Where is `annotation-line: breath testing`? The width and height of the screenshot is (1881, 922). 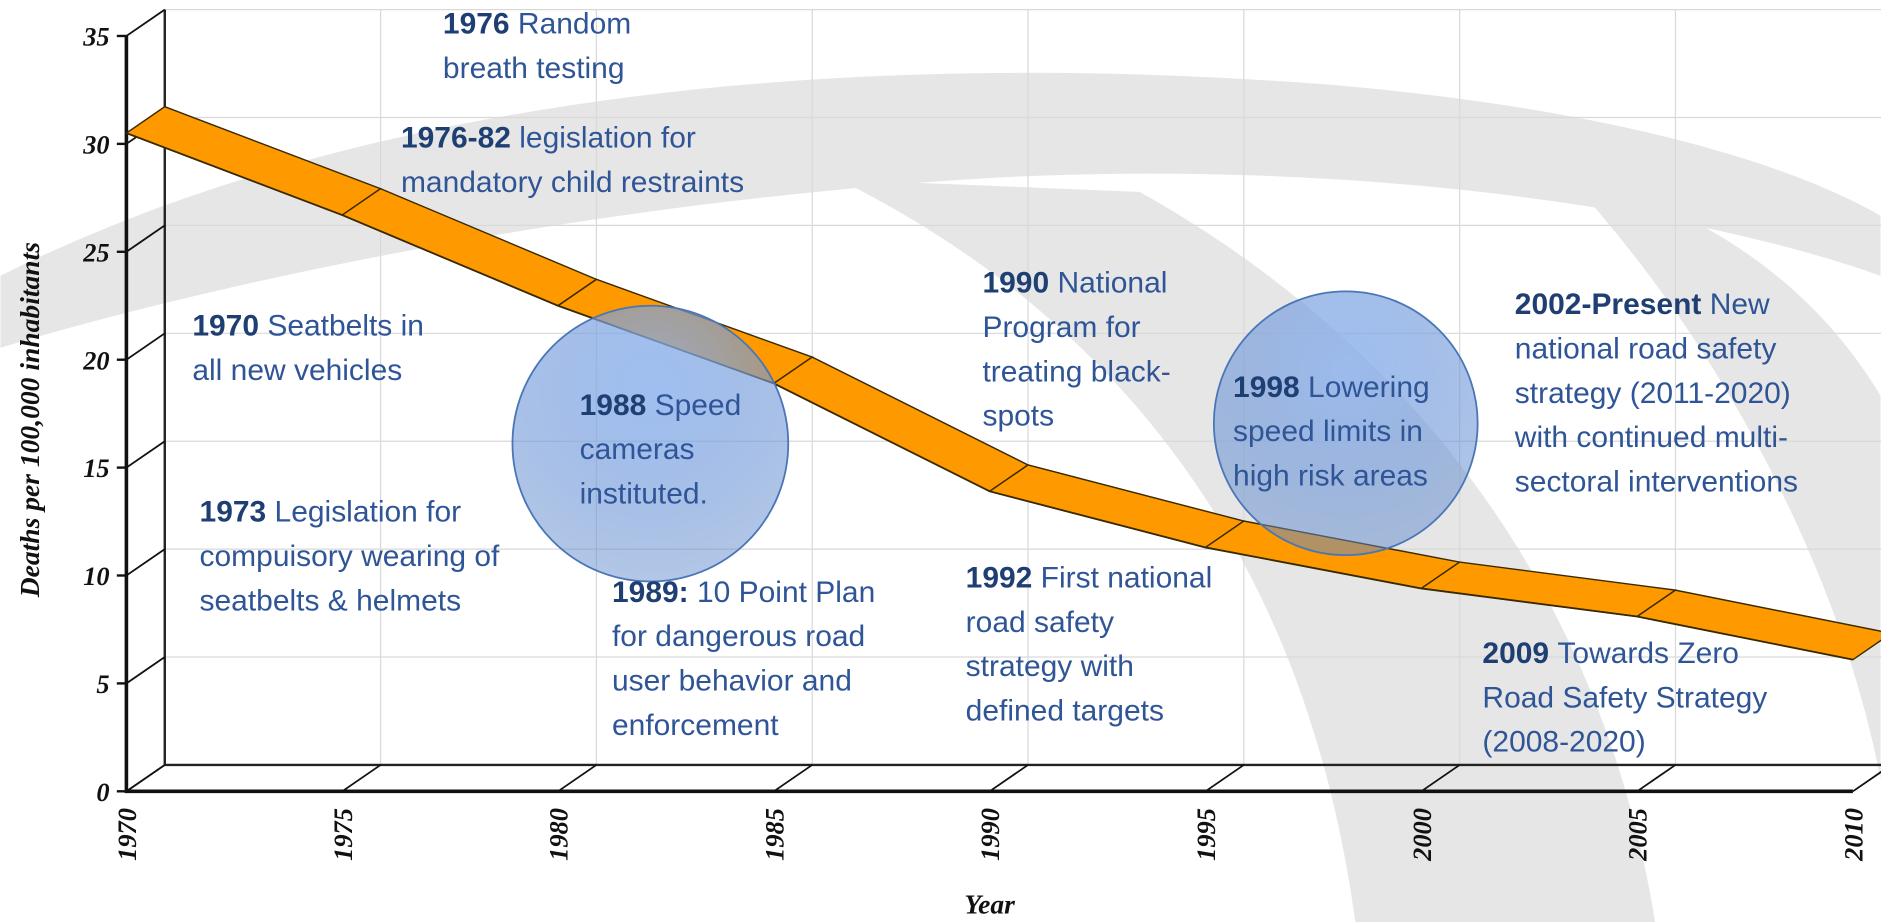 annotation-line: breath testing is located at coordinates (534, 68).